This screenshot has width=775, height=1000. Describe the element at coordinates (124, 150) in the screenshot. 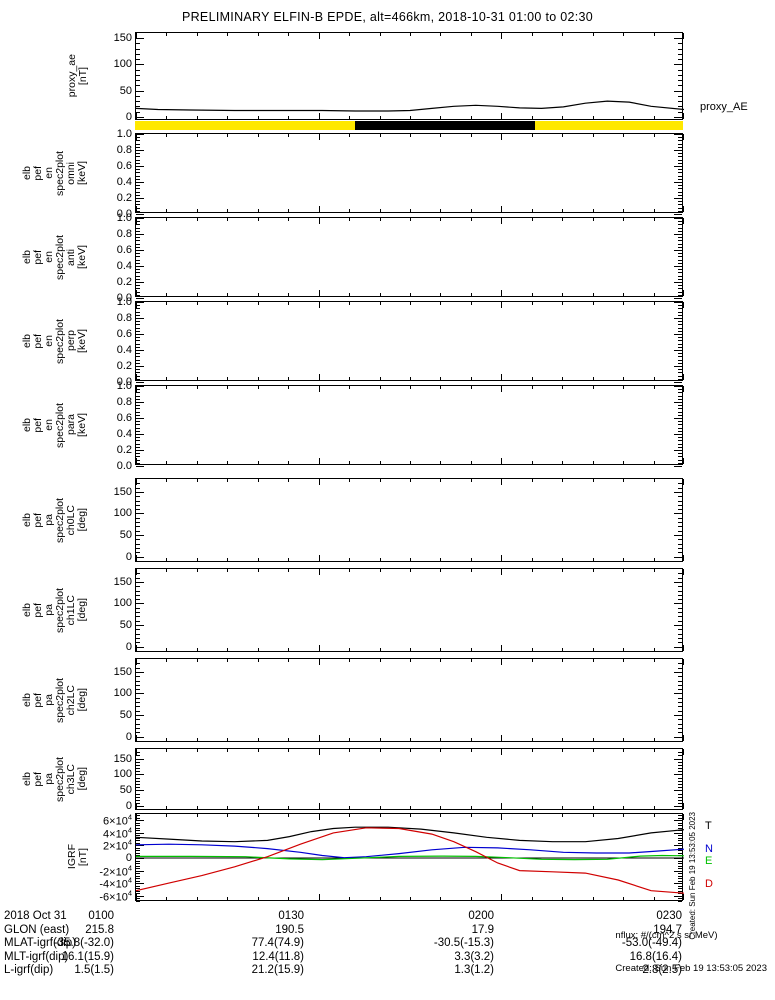

I see `ytick-label: 0.8` at that location.